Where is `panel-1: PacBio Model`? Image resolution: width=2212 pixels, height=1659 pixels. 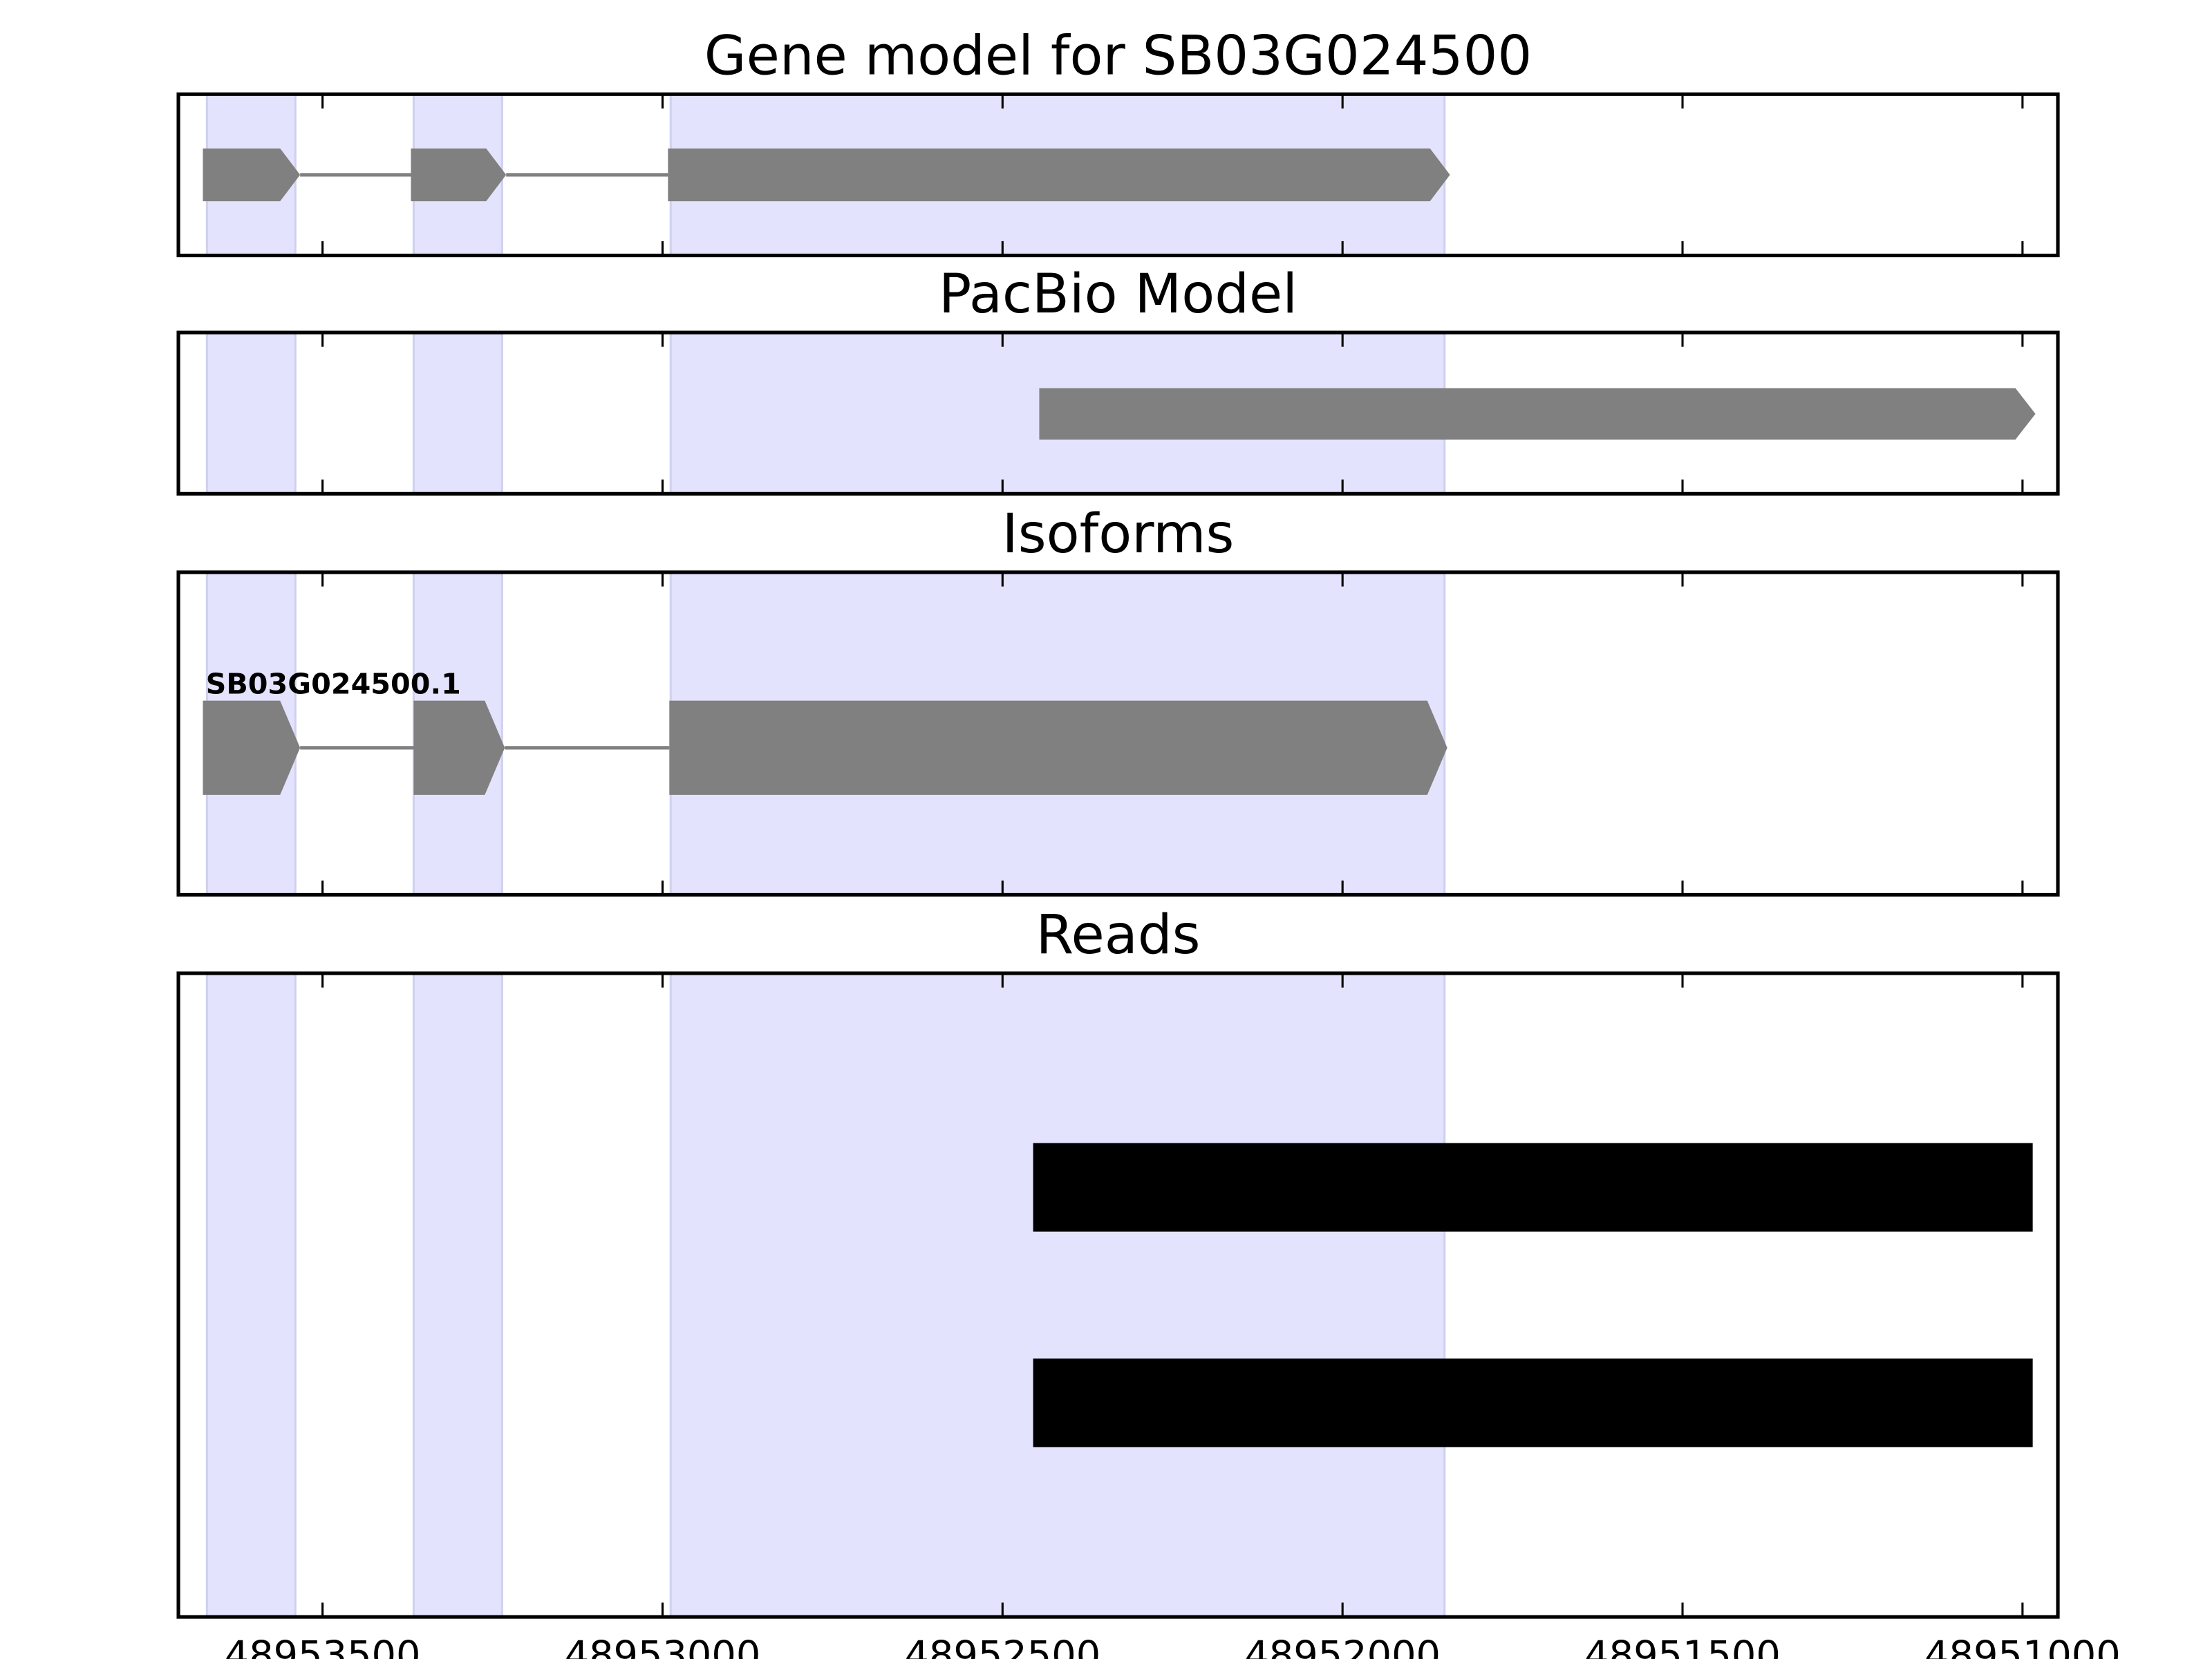 panel-1: PacBio Model is located at coordinates (1118, 379).